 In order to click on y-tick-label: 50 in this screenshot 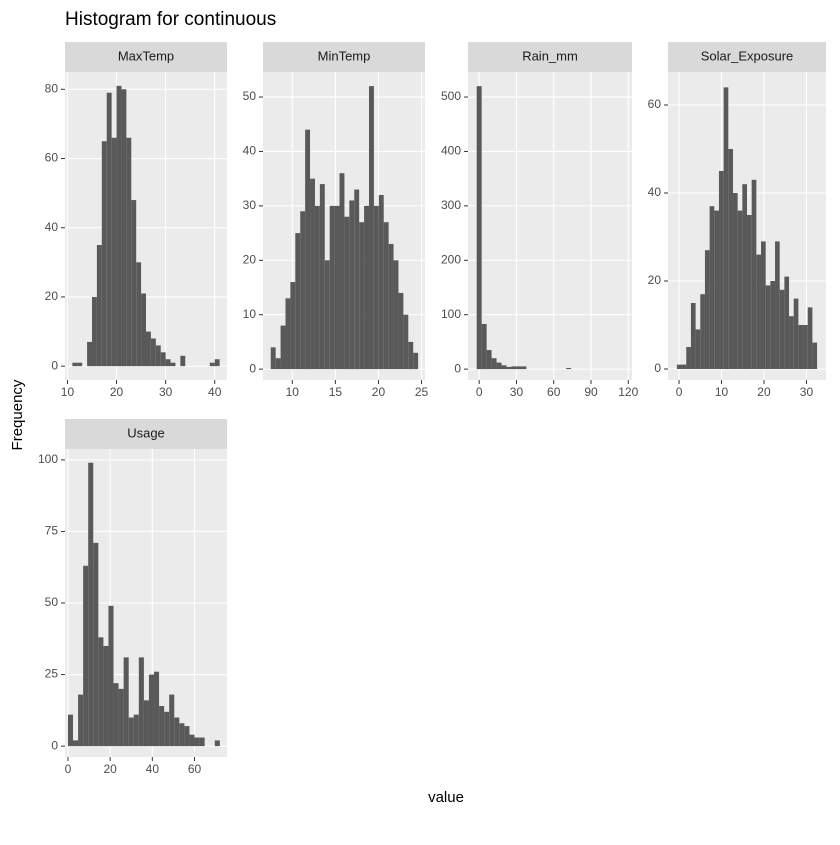, I will do `click(52, 602)`.